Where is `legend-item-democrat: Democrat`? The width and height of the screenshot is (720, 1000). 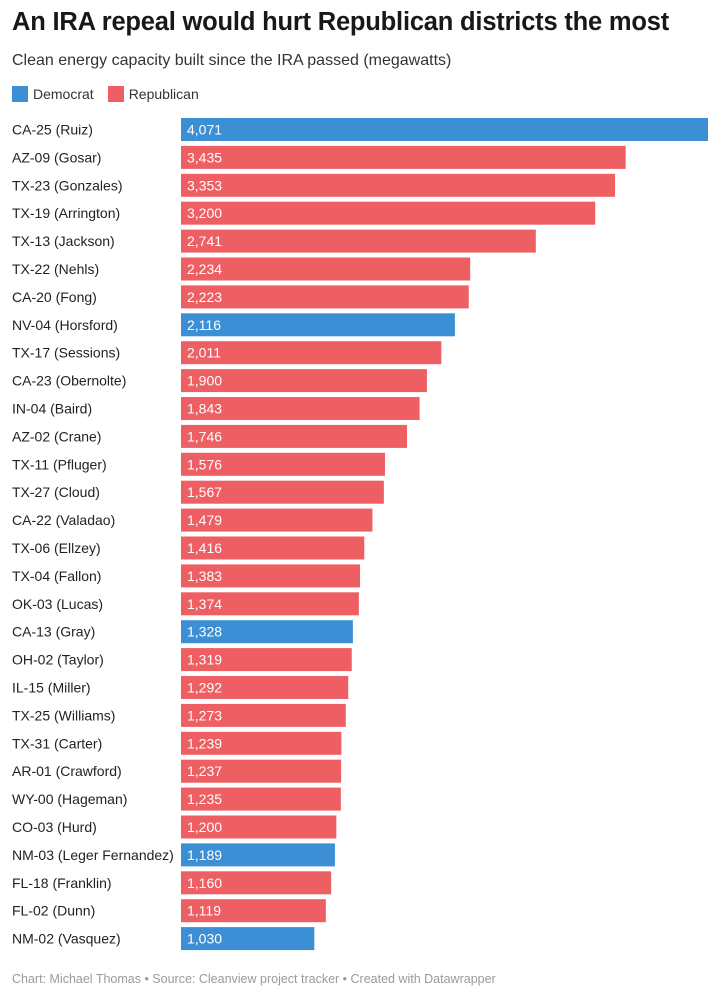
legend-item-democrat: Democrat is located at coordinates (53, 94).